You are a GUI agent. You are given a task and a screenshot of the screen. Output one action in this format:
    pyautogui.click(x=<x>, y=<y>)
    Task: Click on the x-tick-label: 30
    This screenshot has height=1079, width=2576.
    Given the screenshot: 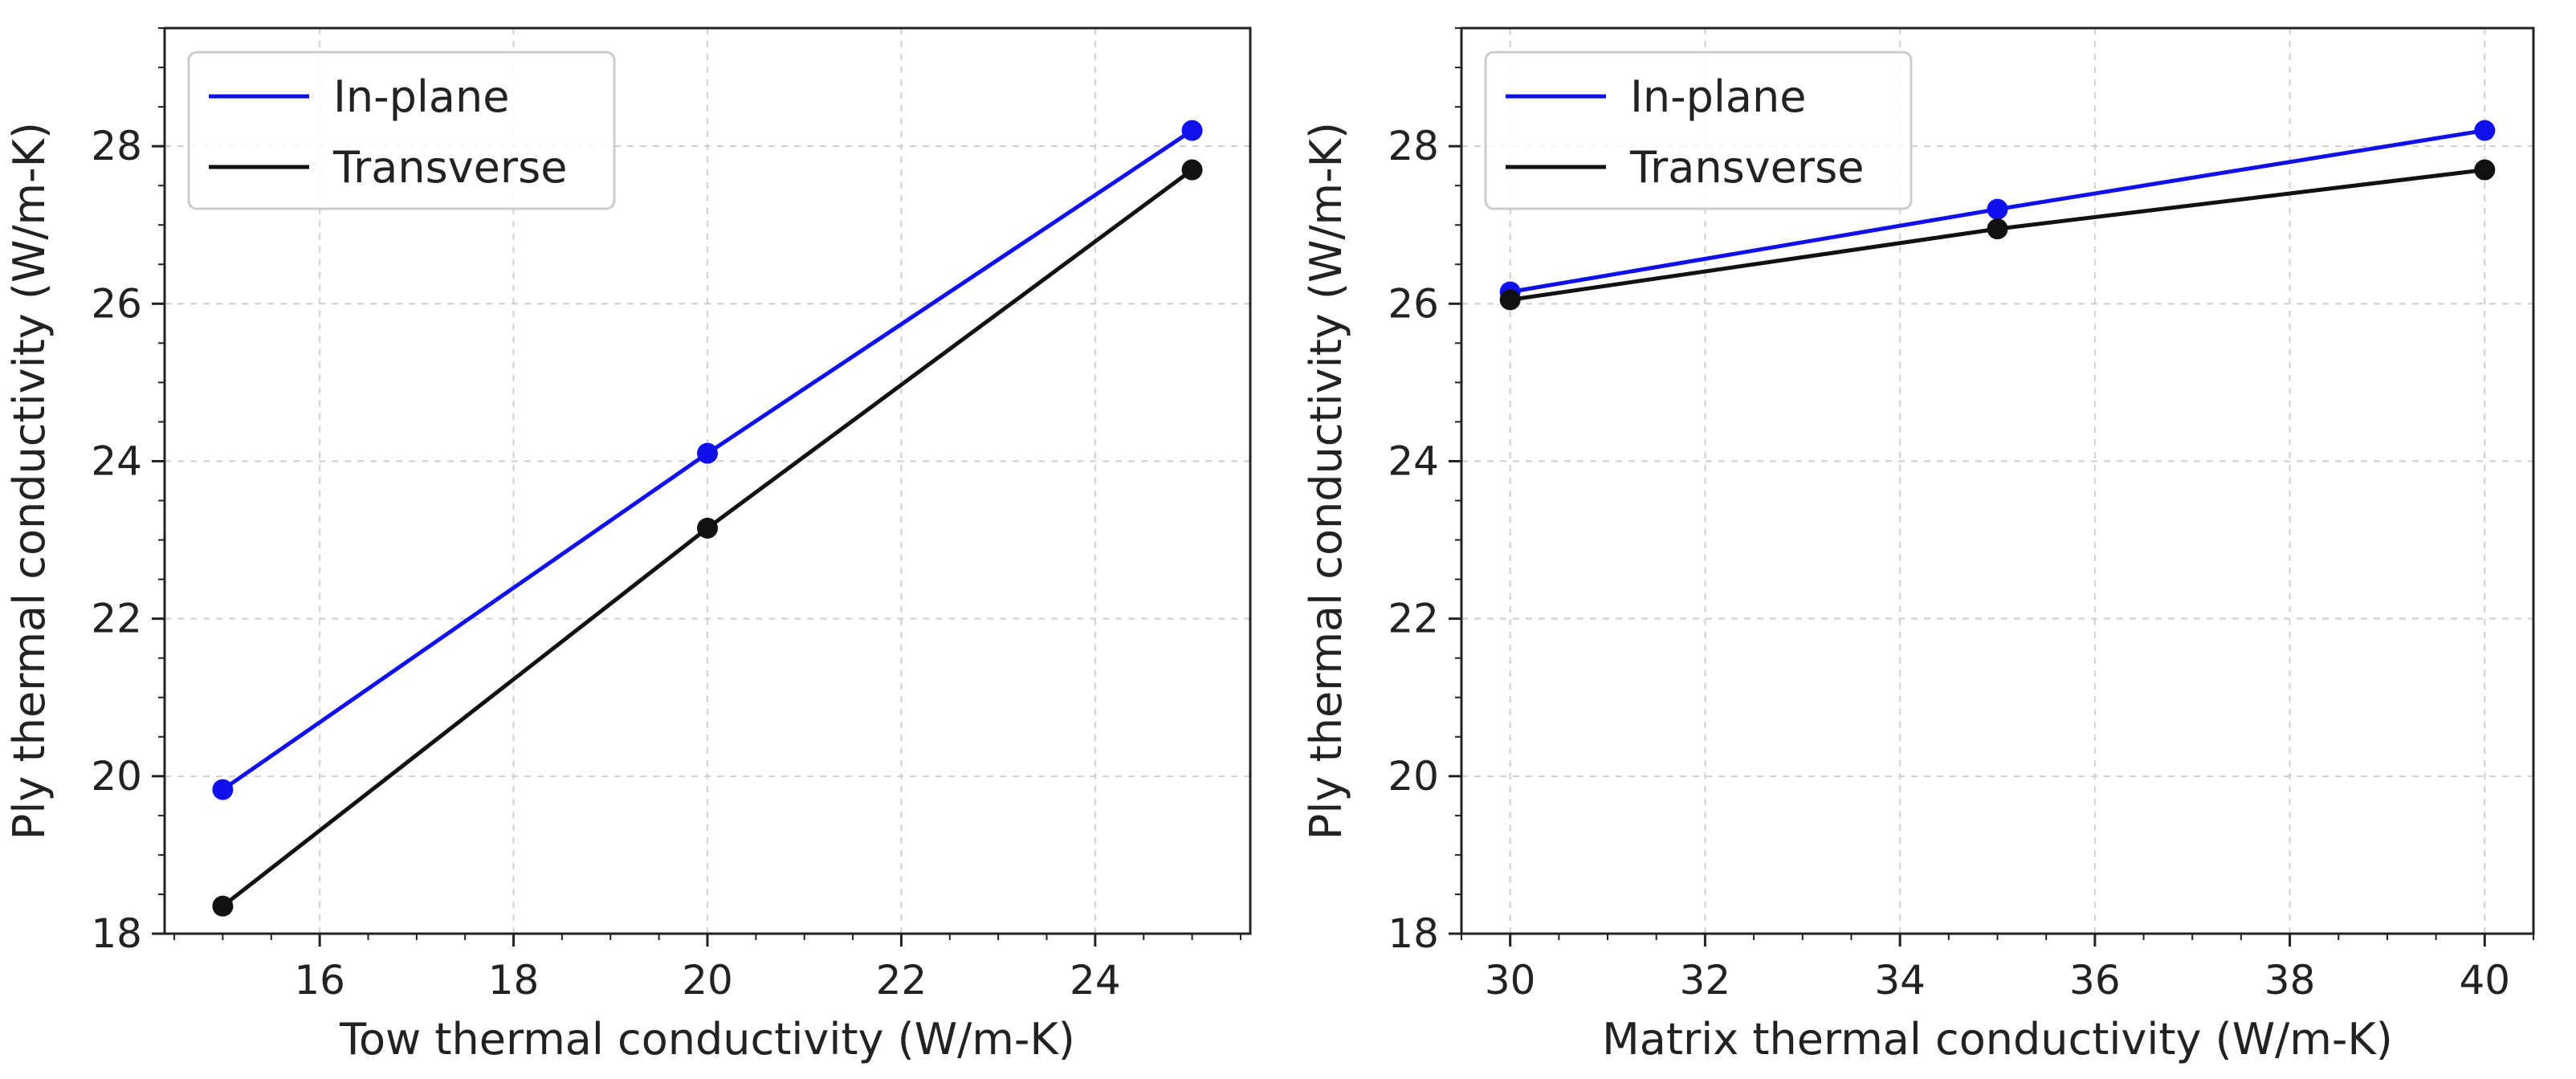 What is the action you would take?
    pyautogui.click(x=1510, y=981)
    